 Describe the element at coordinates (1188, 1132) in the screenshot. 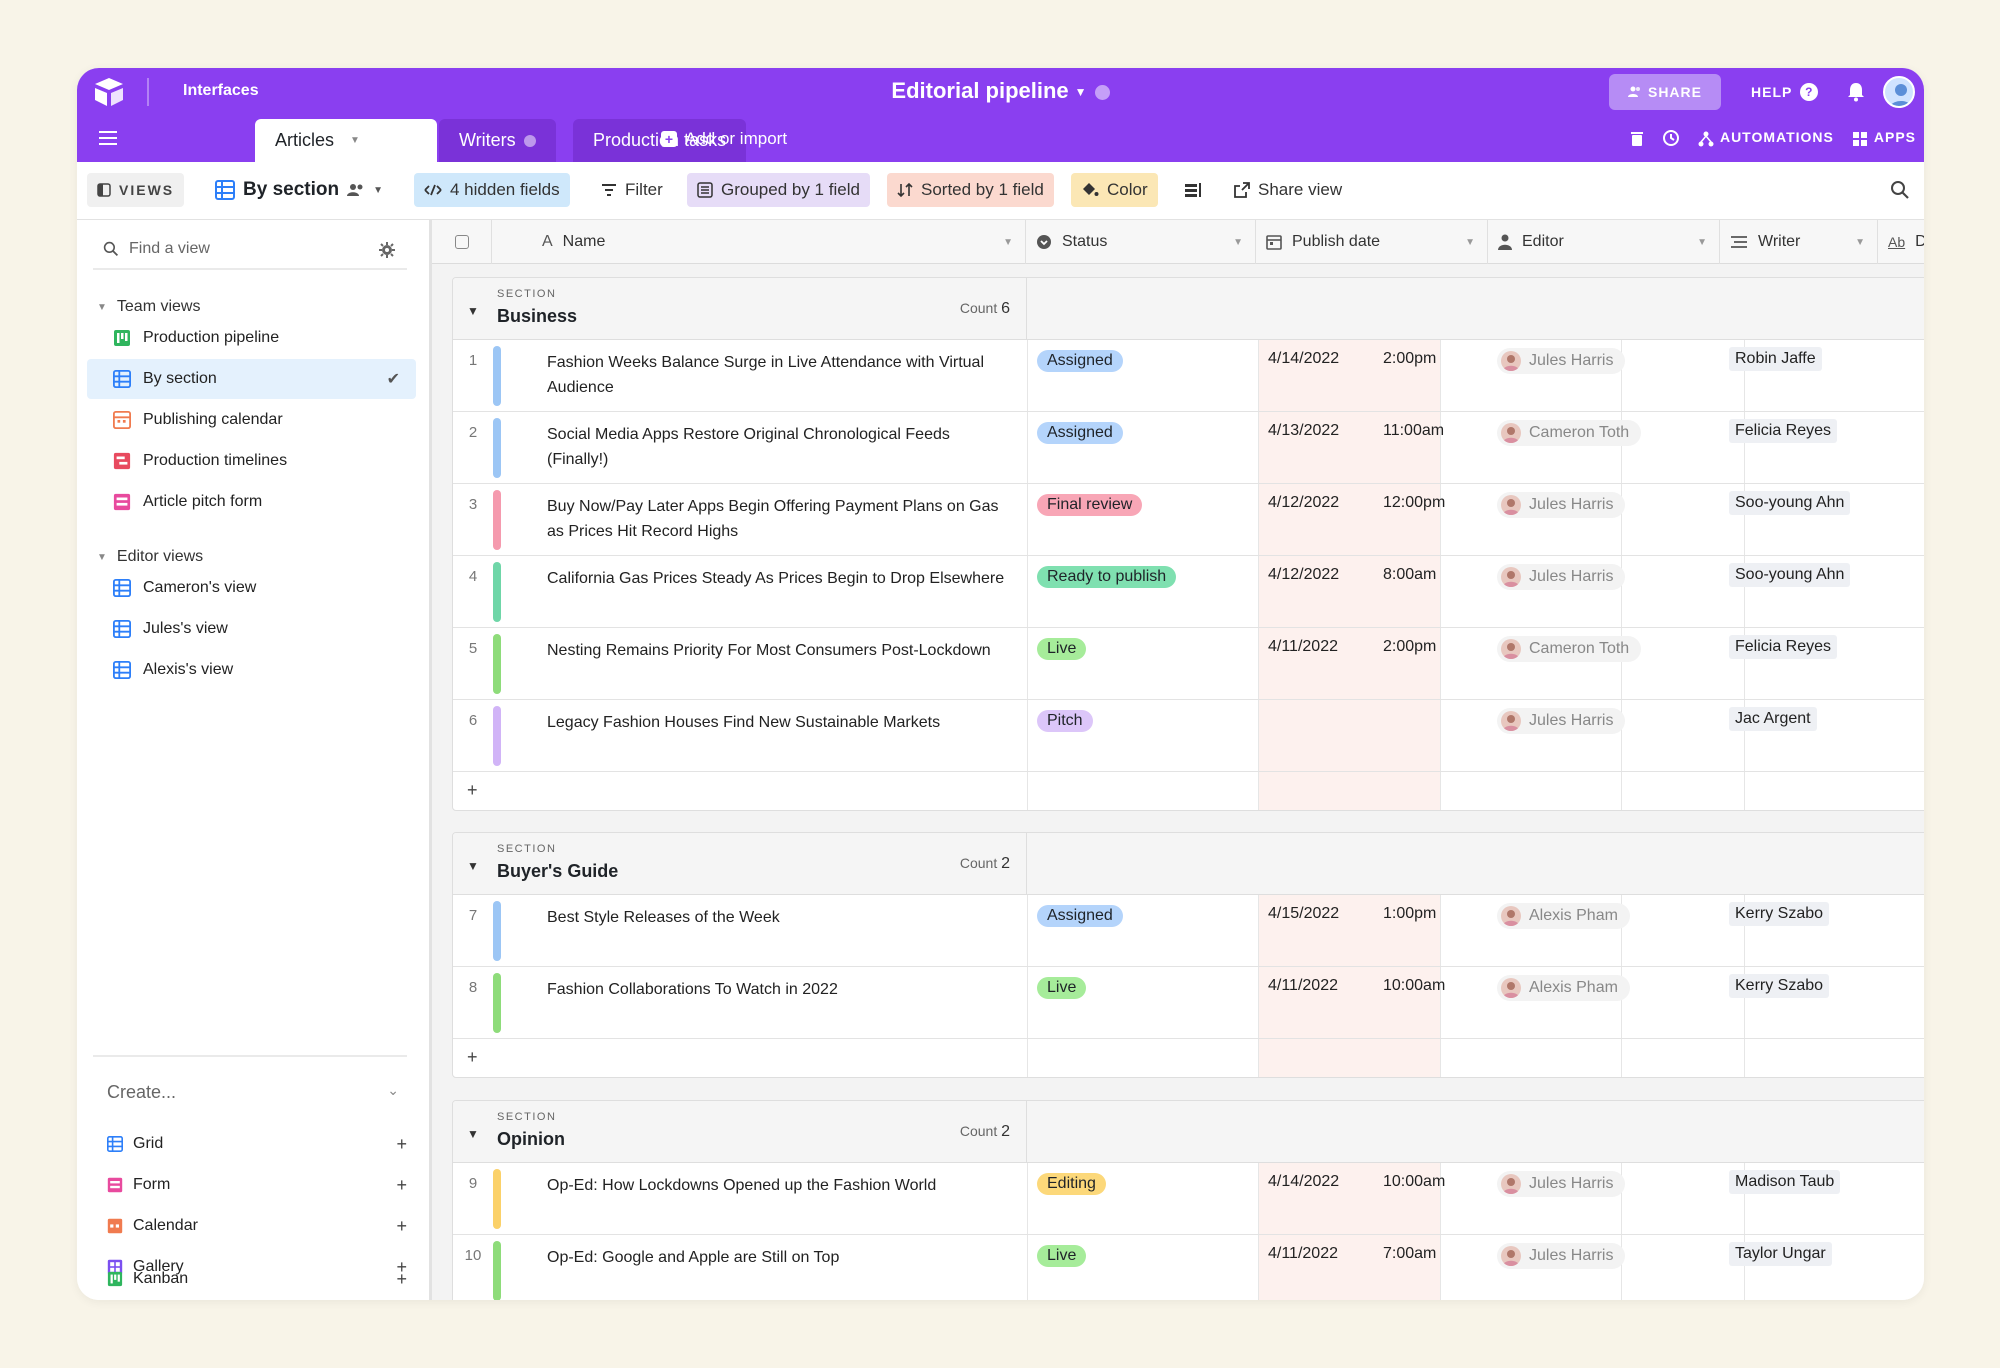

I see `section-header: ▼ SECTION Opinion Count 2` at that location.